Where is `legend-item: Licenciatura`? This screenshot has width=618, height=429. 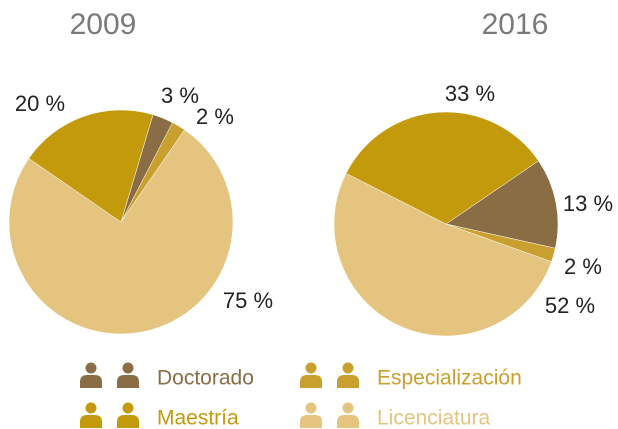 legend-item: Licenciatura is located at coordinates (395, 415).